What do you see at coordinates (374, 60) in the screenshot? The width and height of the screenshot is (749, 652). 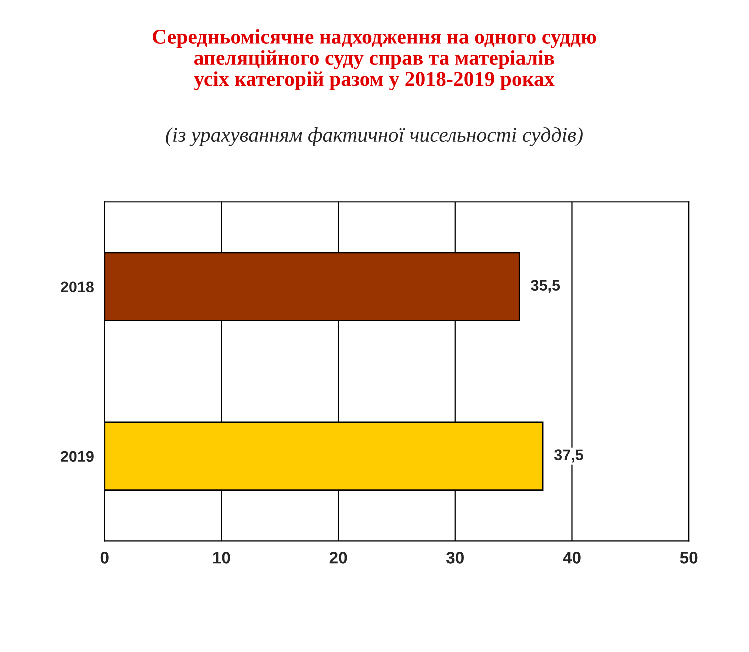 I see `chart-title: Середньомісячне надходження на одного суддю апеляційного суду справ та матеріалів усіх категорій разом у 2018-2019 роках` at bounding box center [374, 60].